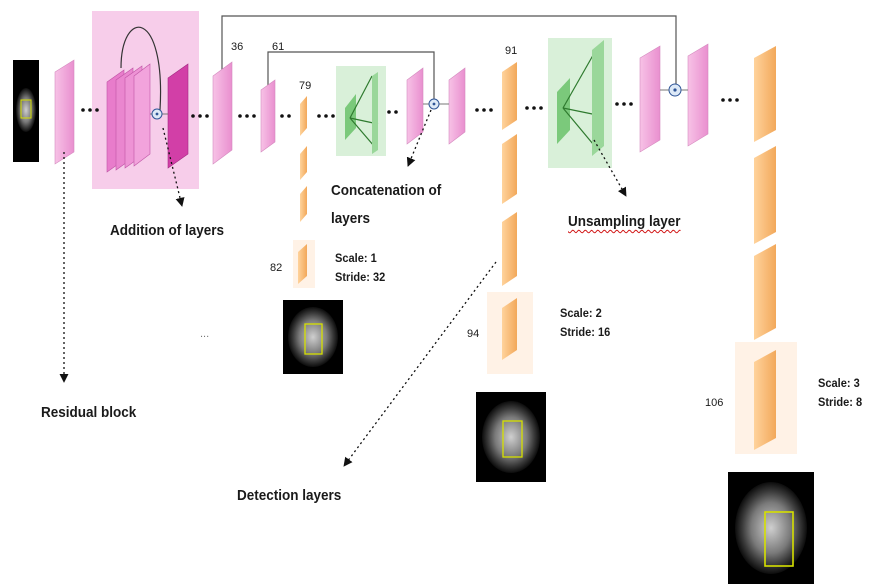  I want to click on layer-number-79: 79, so click(305, 86).